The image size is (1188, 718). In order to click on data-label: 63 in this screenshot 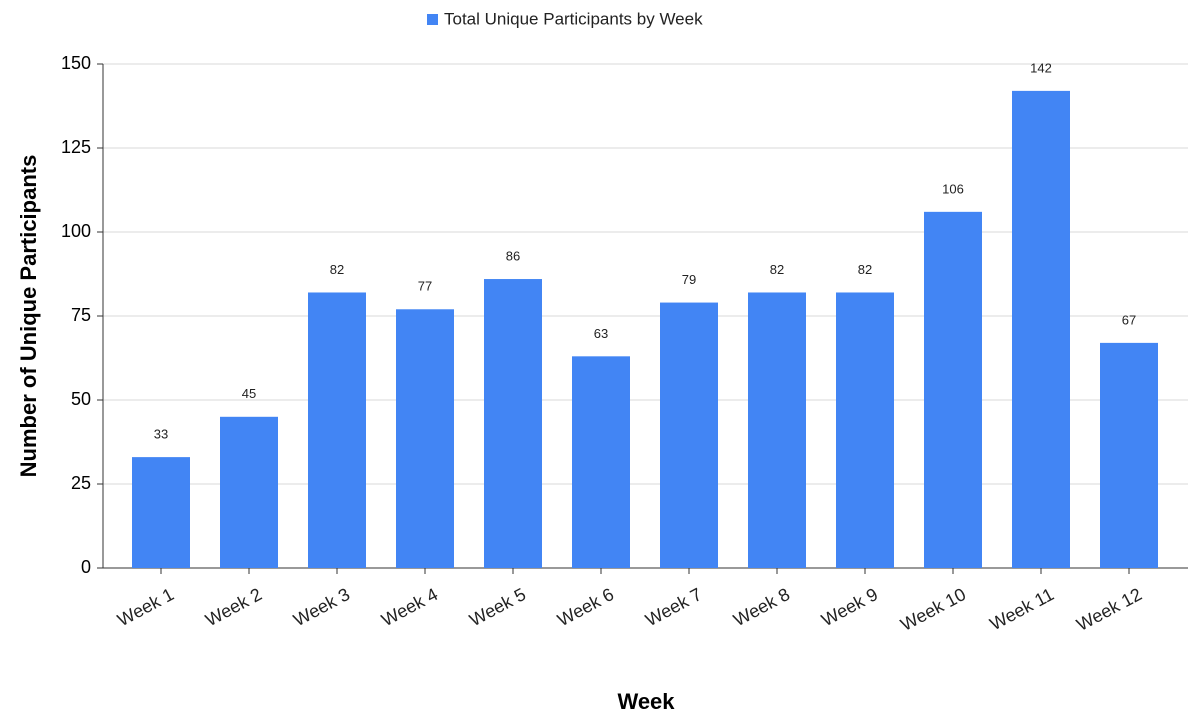, I will do `click(601, 333)`.